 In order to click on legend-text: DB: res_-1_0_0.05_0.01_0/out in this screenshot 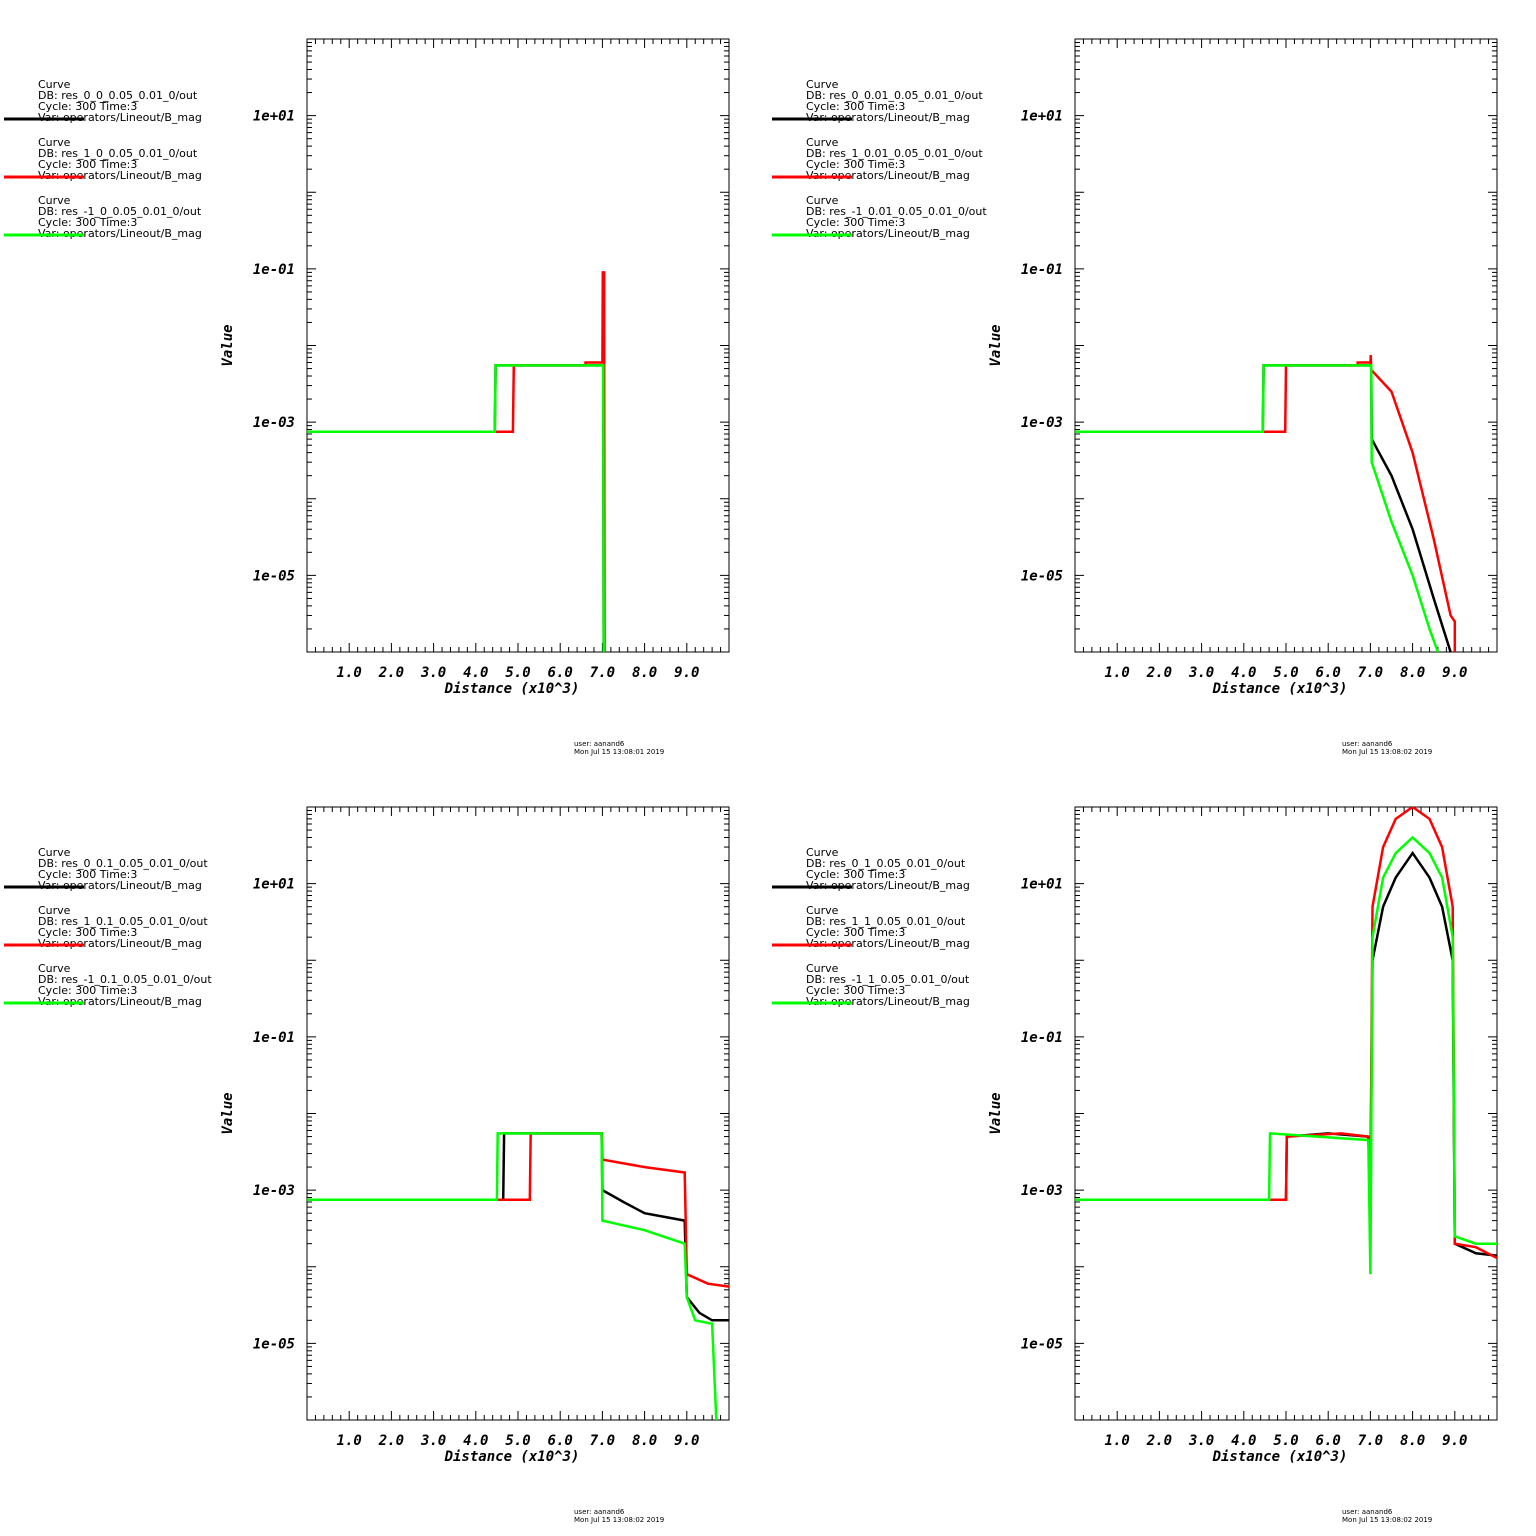, I will do `click(120, 211)`.